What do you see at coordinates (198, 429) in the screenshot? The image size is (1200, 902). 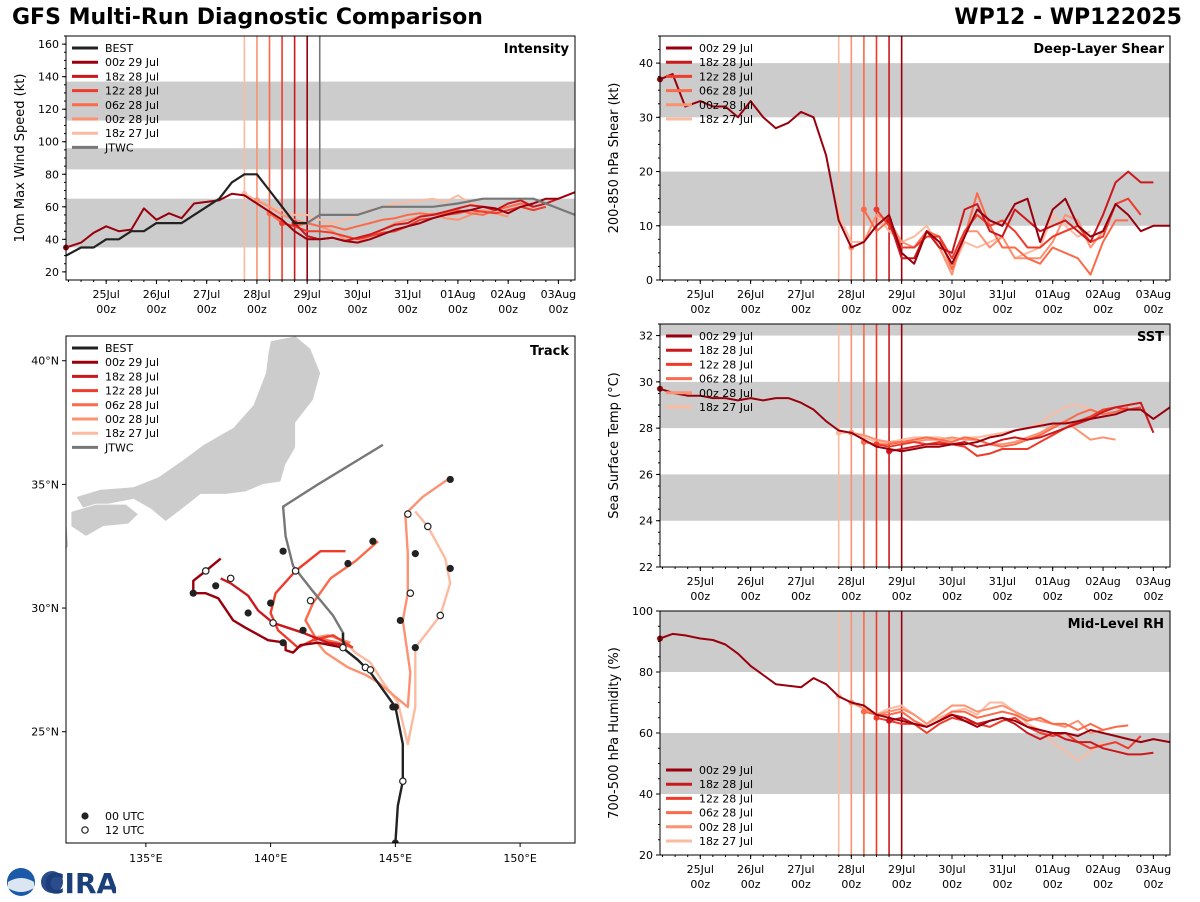 I see `landmass` at bounding box center [198, 429].